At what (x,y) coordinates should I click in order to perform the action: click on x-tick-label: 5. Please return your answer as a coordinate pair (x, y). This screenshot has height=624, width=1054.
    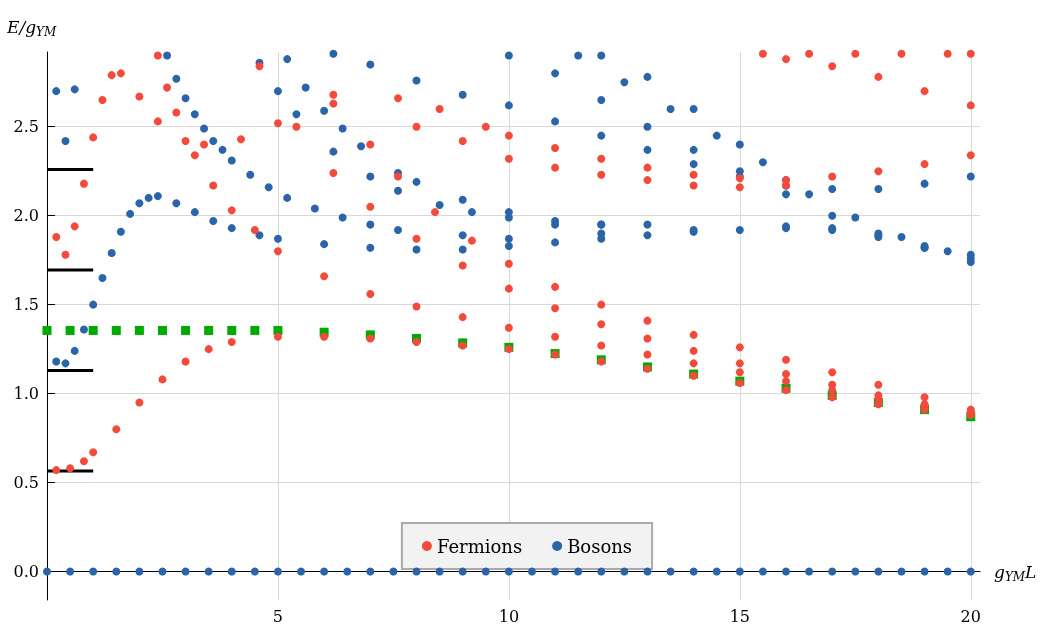
    Looking at the image, I should click on (278, 615).